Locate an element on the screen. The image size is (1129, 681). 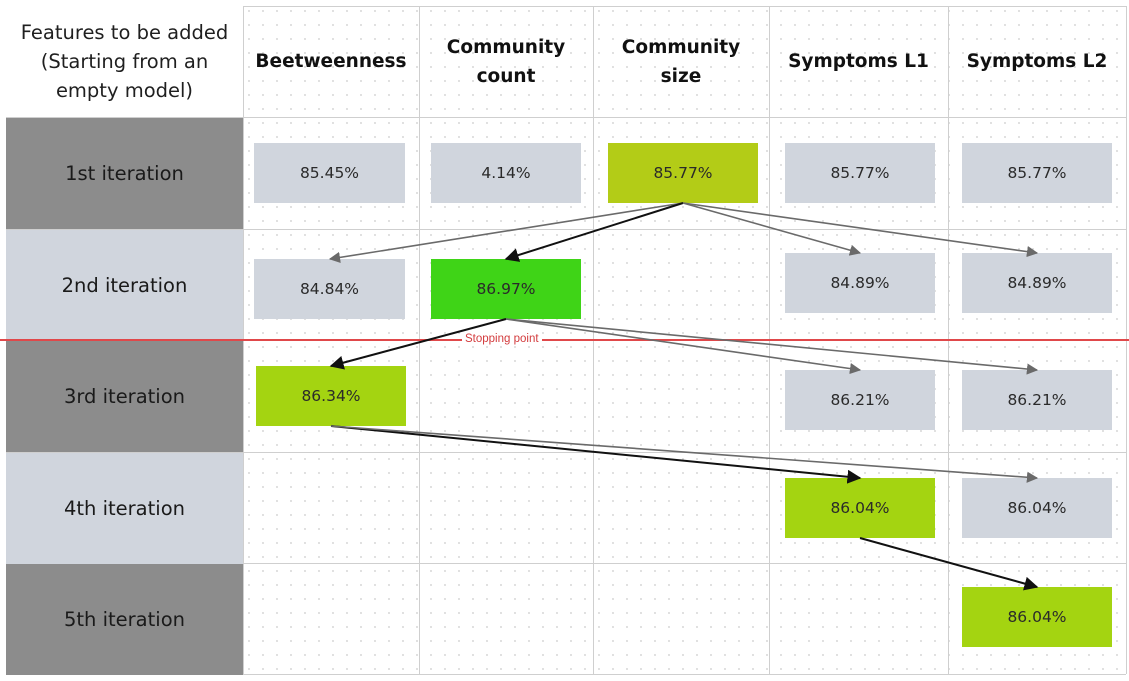
selected-score-box-r4-symptoms-l1: 86.04% is located at coordinates (860, 508).